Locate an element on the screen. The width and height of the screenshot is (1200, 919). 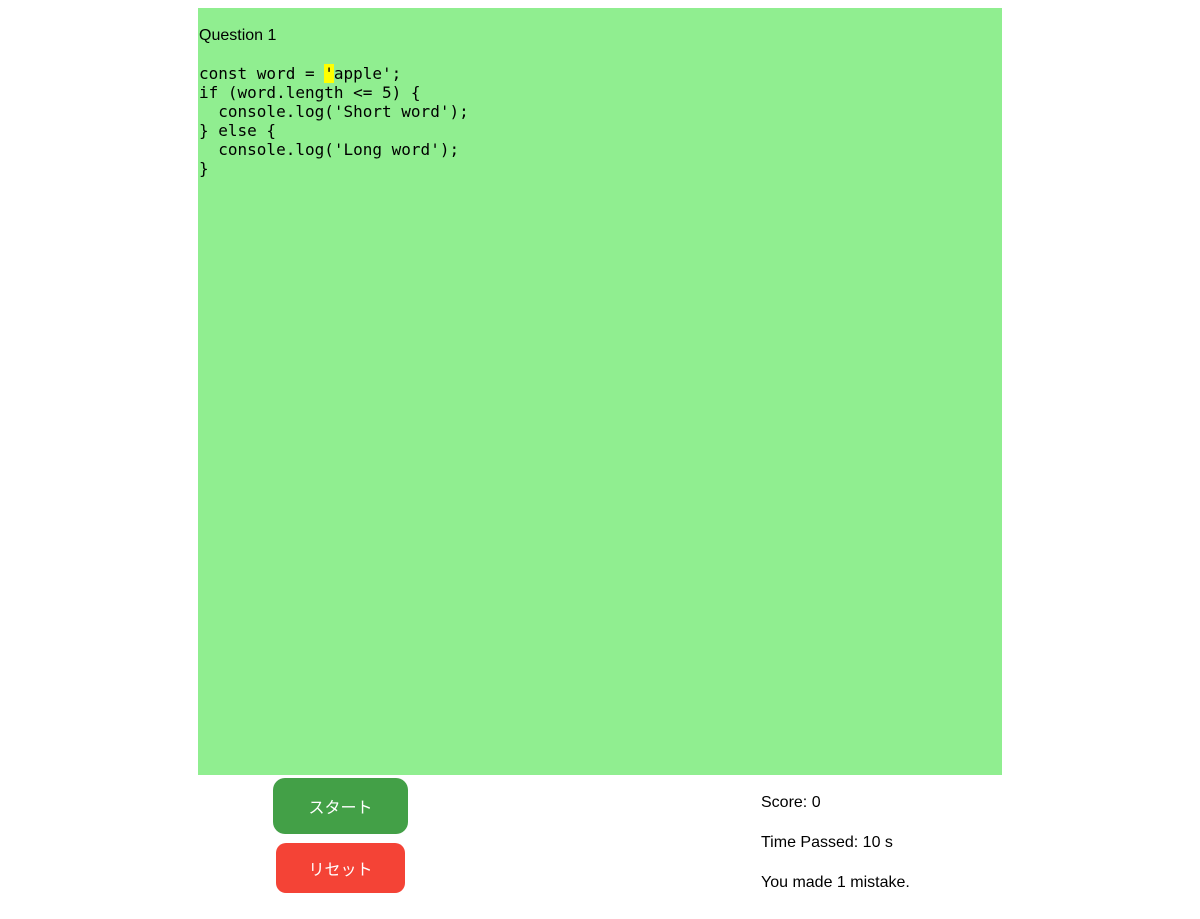
question-title: Question 1 is located at coordinates (238, 35).